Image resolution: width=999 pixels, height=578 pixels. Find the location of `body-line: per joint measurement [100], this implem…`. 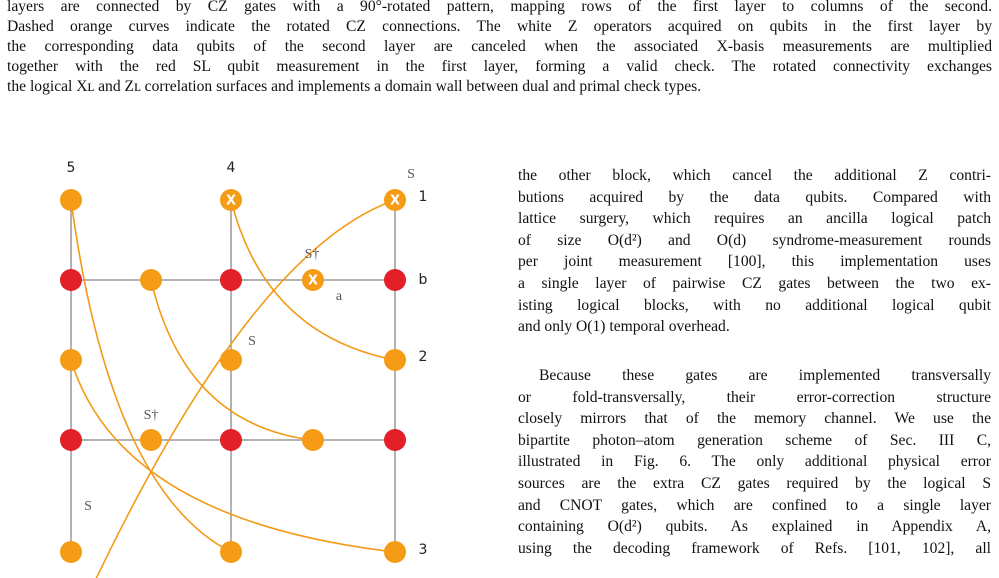

body-line: per joint measurement [100], this implem… is located at coordinates (754, 262).